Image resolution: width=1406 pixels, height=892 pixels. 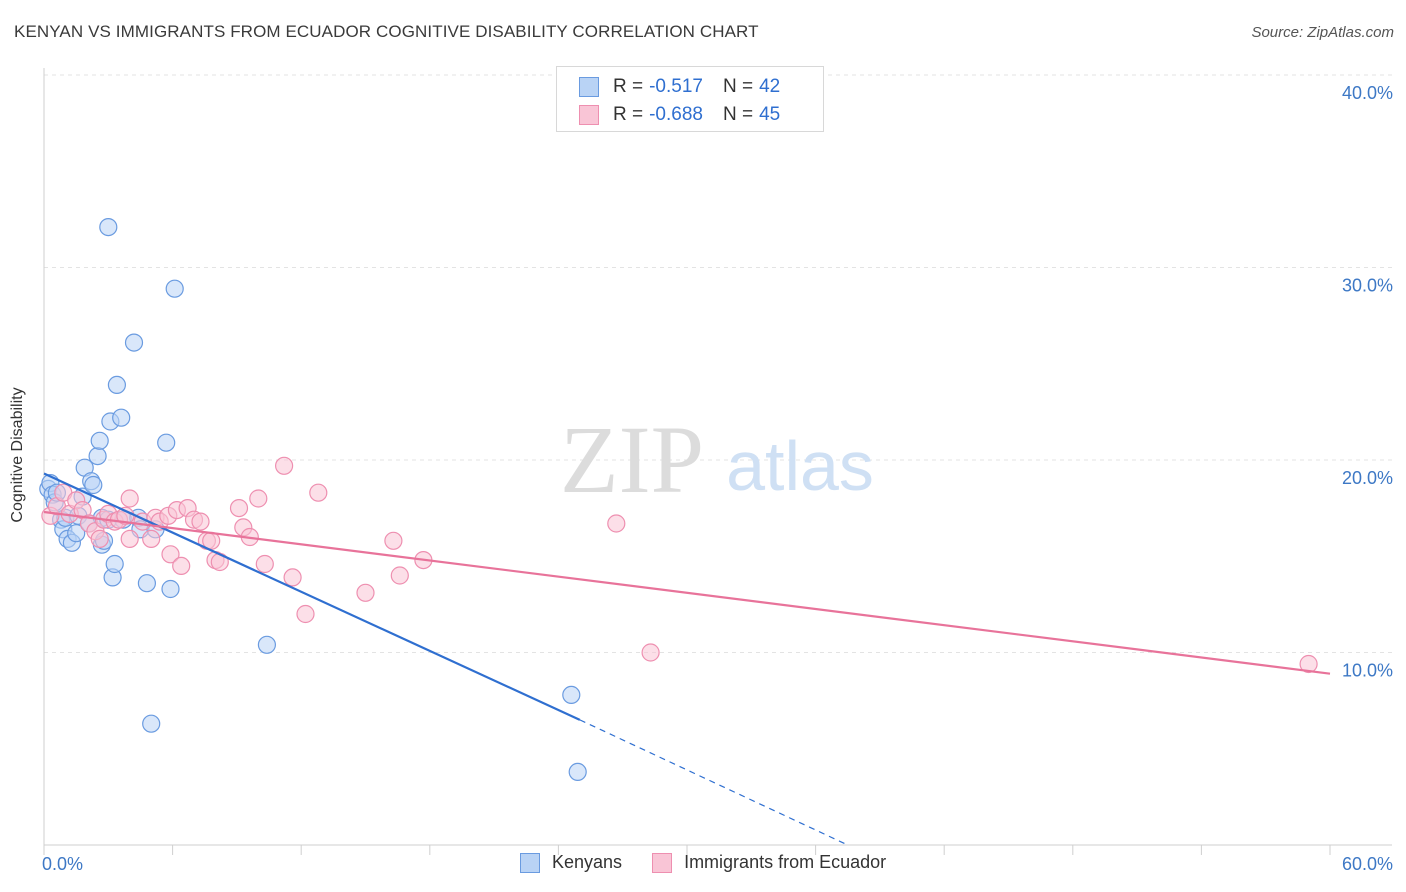 What do you see at coordinates (589, 115) in the screenshot?
I see `ecuador-swatch` at bounding box center [589, 115].